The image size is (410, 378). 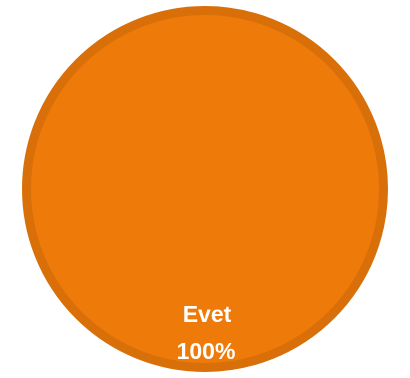 I want to click on slice-label-percent: 100%, so click(x=206, y=351).